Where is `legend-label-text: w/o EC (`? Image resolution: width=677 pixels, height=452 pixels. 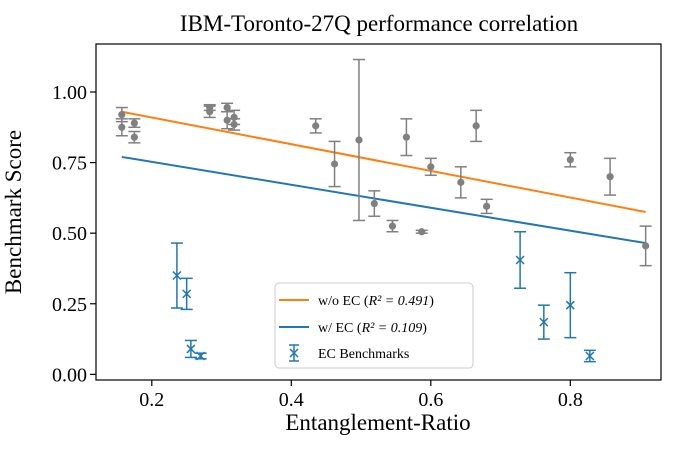
legend-label-text: w/o EC ( is located at coordinates (343, 301).